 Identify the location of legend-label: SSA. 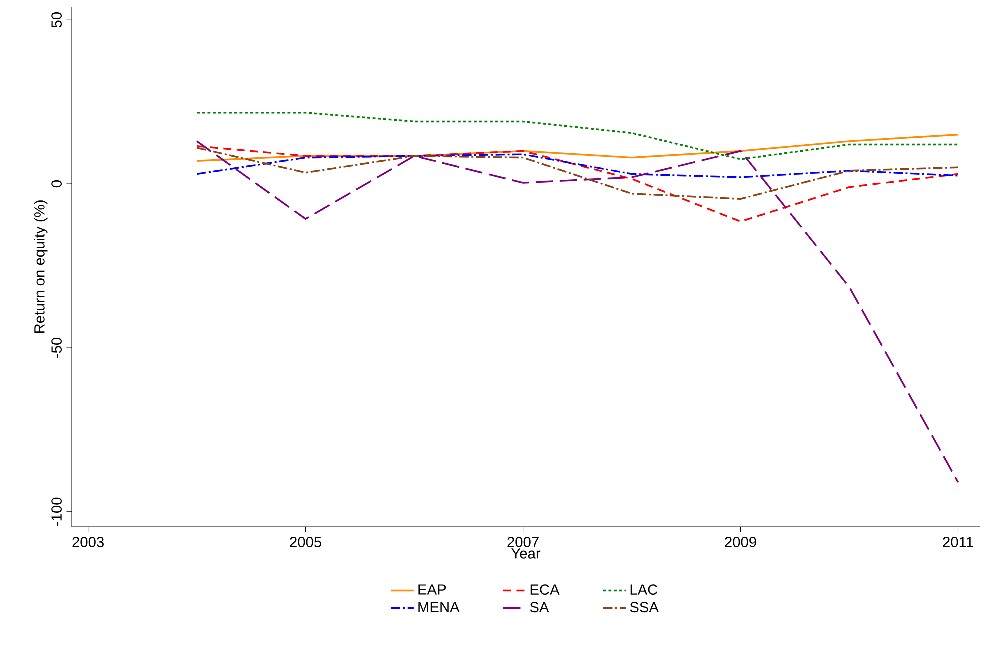
(644, 607).